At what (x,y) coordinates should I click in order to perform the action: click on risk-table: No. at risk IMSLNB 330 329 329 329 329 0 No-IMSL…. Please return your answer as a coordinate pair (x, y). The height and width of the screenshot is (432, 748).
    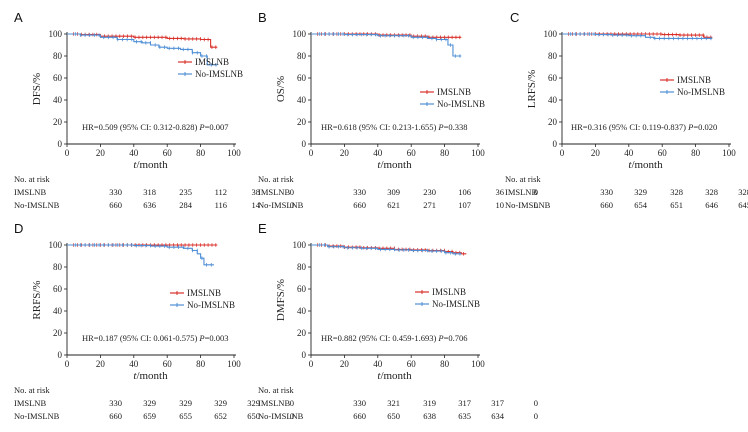
    Looking at the image, I should click on (154, 405).